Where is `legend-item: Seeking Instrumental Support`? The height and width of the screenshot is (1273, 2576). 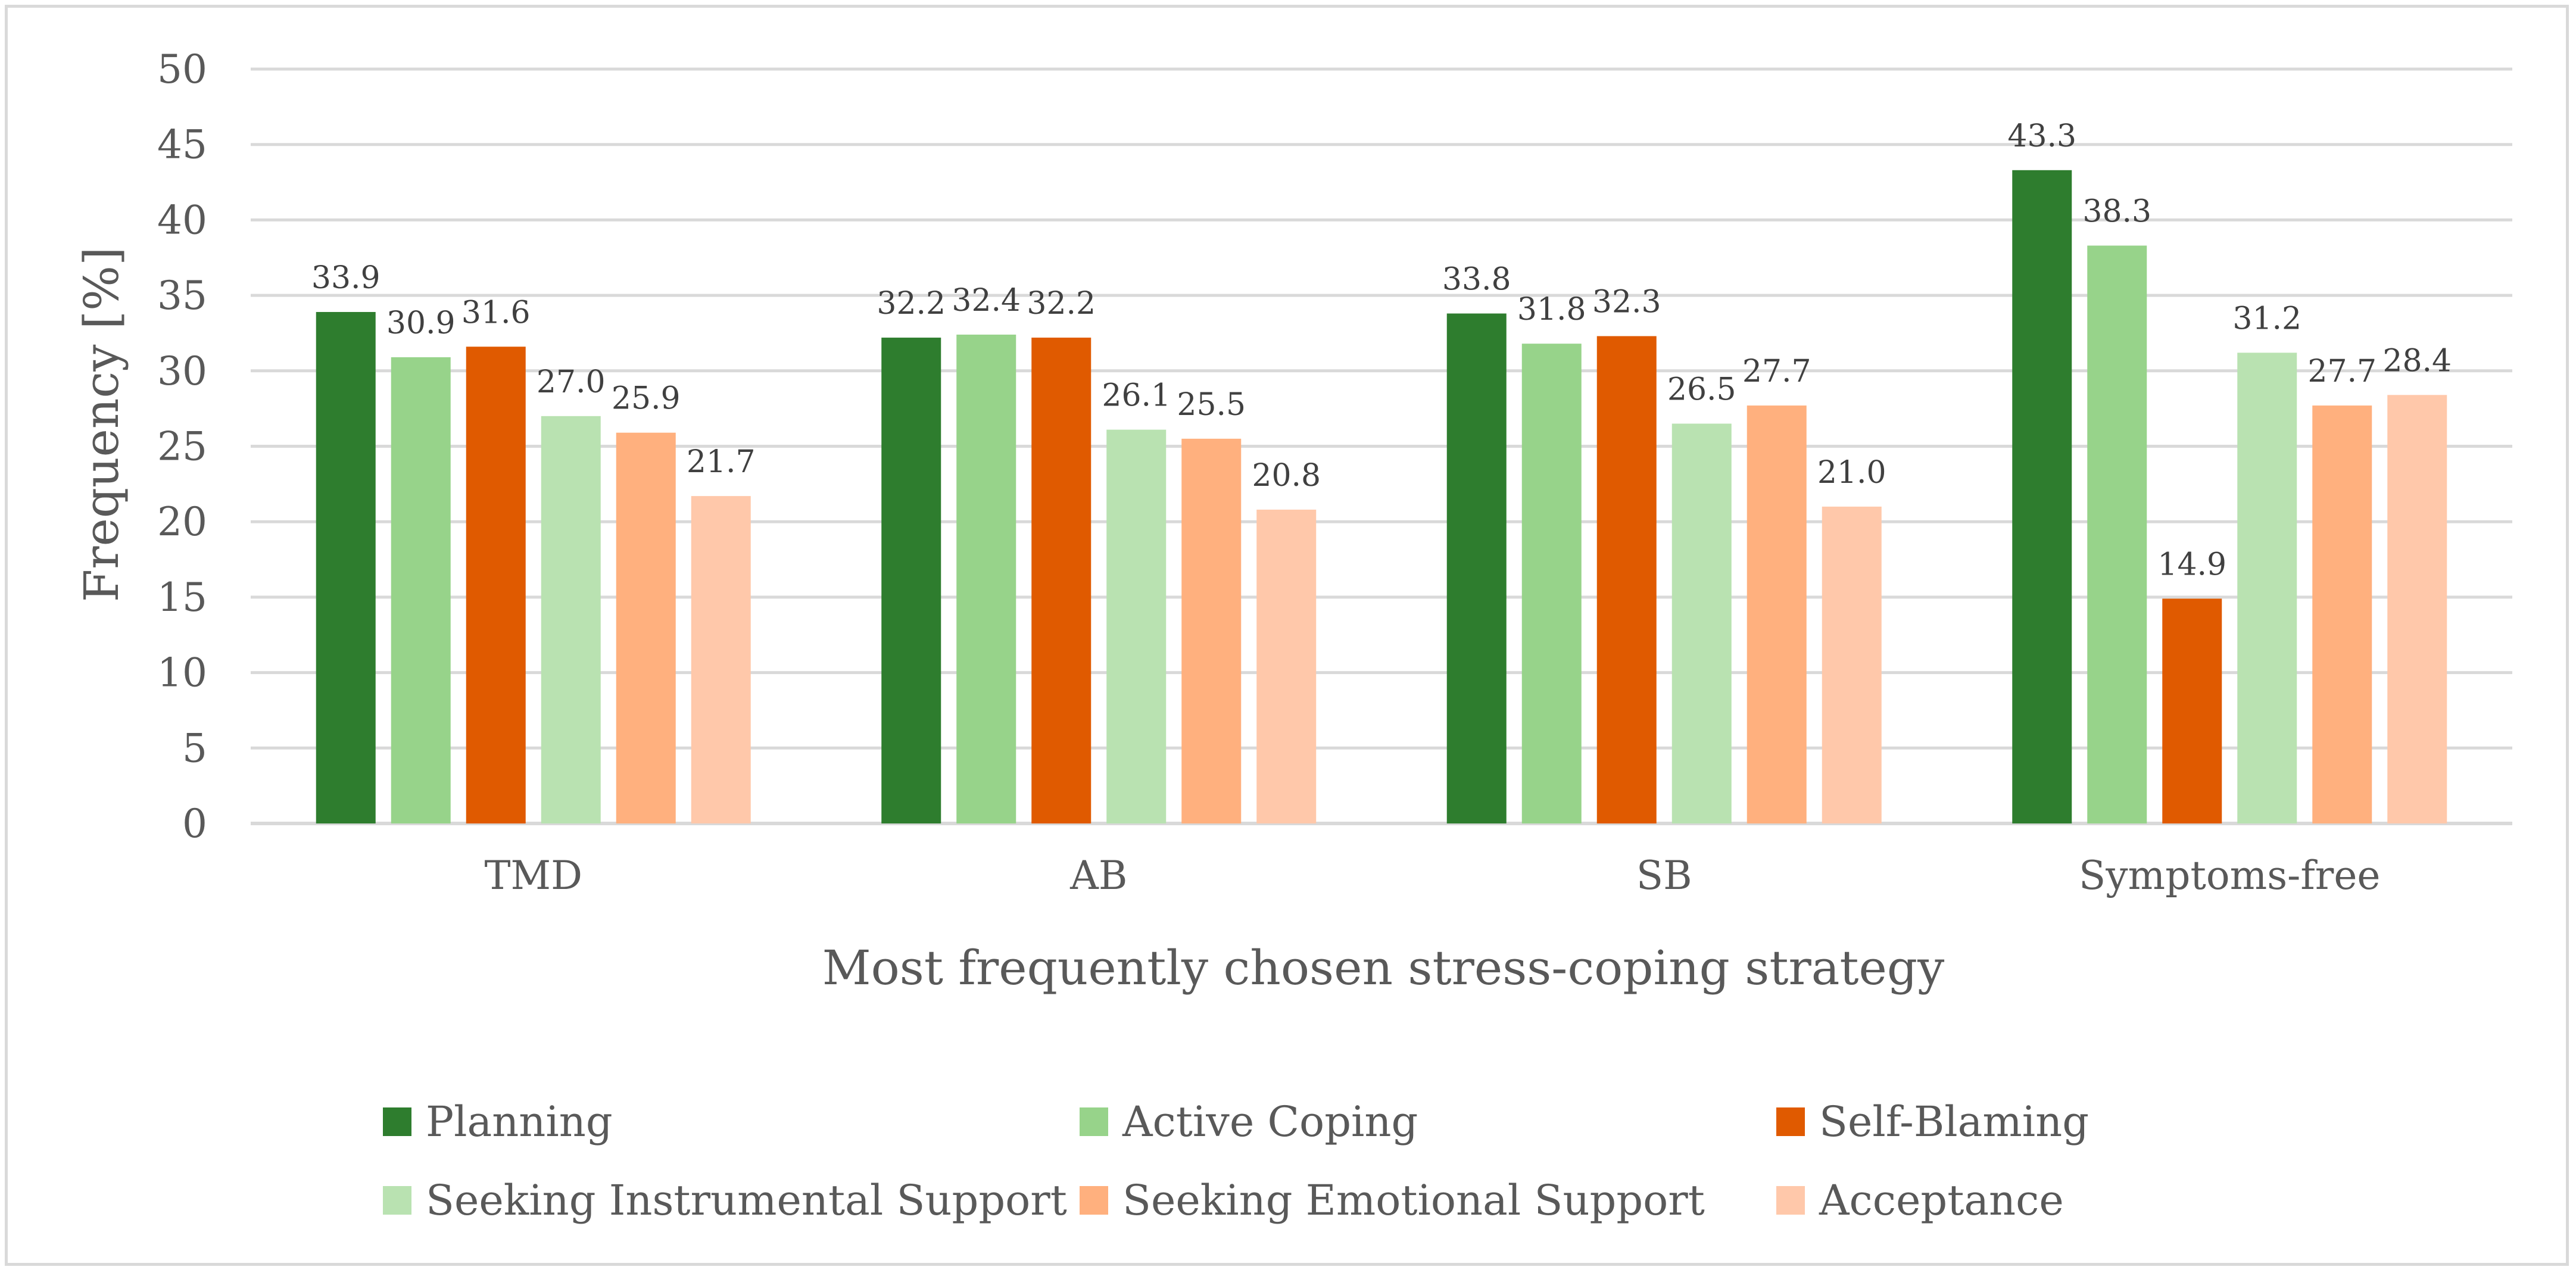 legend-item: Seeking Instrumental Support is located at coordinates (732, 1200).